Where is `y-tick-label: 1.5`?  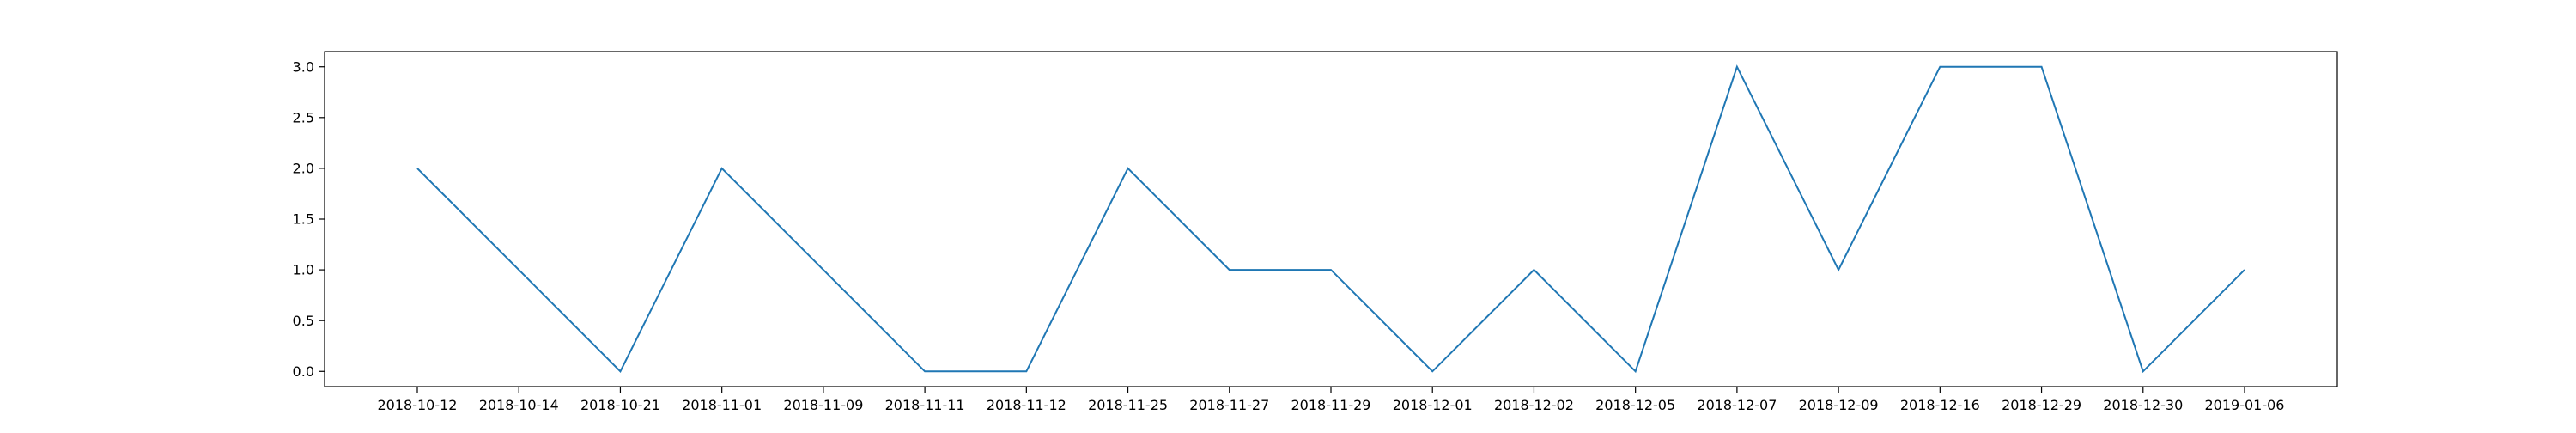
y-tick-label: 1.5 is located at coordinates (303, 219).